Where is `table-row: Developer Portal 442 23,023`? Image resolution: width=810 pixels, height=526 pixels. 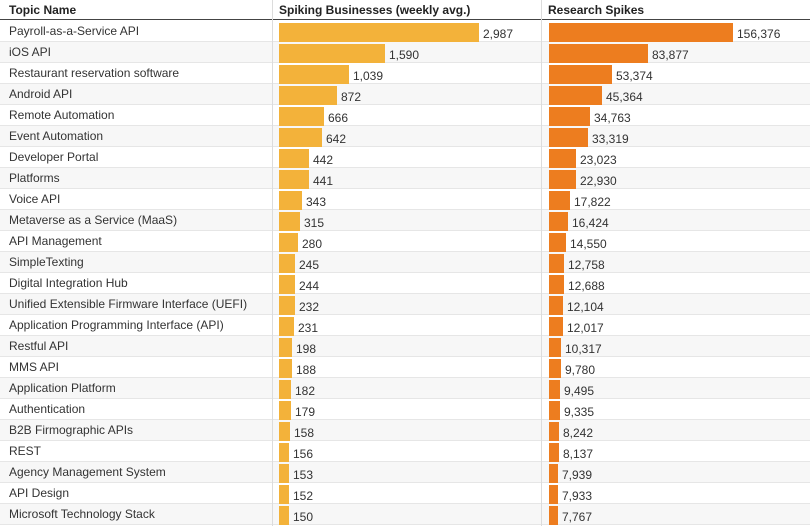 table-row: Developer Portal 442 23,023 is located at coordinates (405, 157).